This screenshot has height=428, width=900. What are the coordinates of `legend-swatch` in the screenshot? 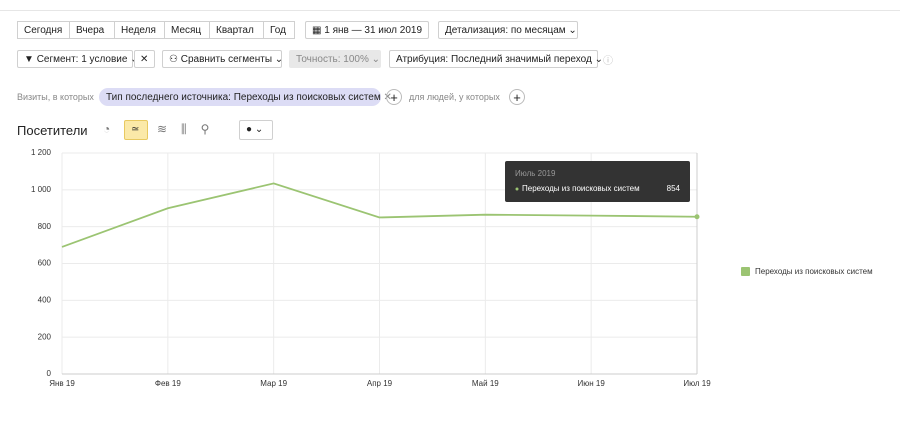 It's located at (745, 271).